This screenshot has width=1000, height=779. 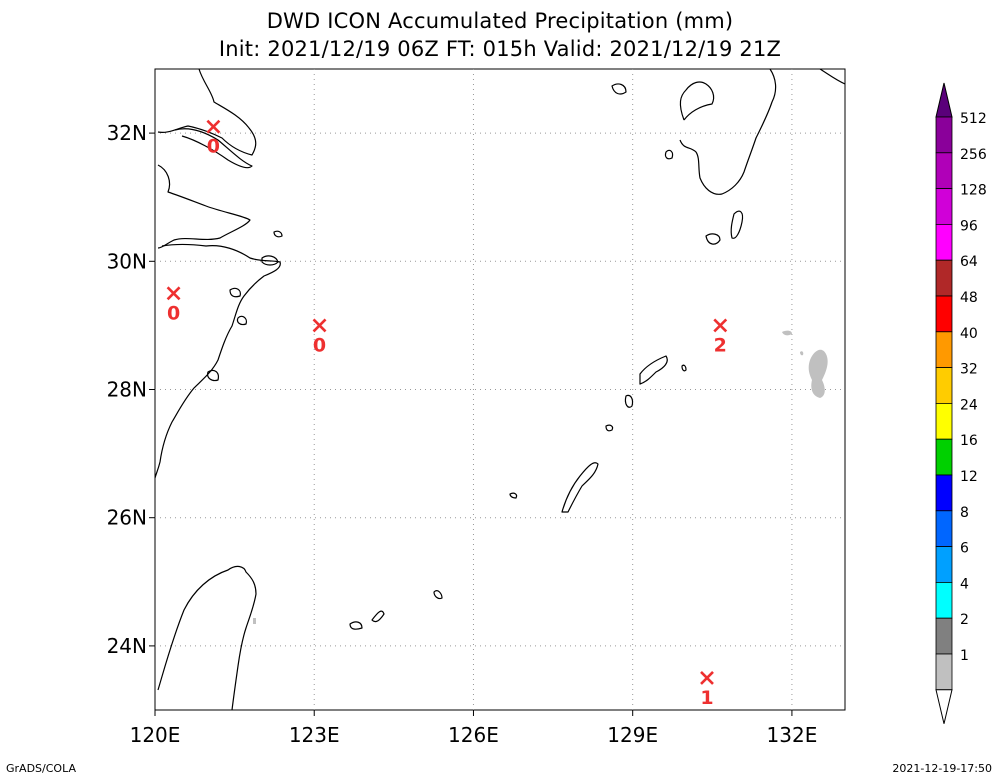 What do you see at coordinates (500, 21) in the screenshot?
I see `map-title: DWD ICON Accumulated Precipitation (mm)` at bounding box center [500, 21].